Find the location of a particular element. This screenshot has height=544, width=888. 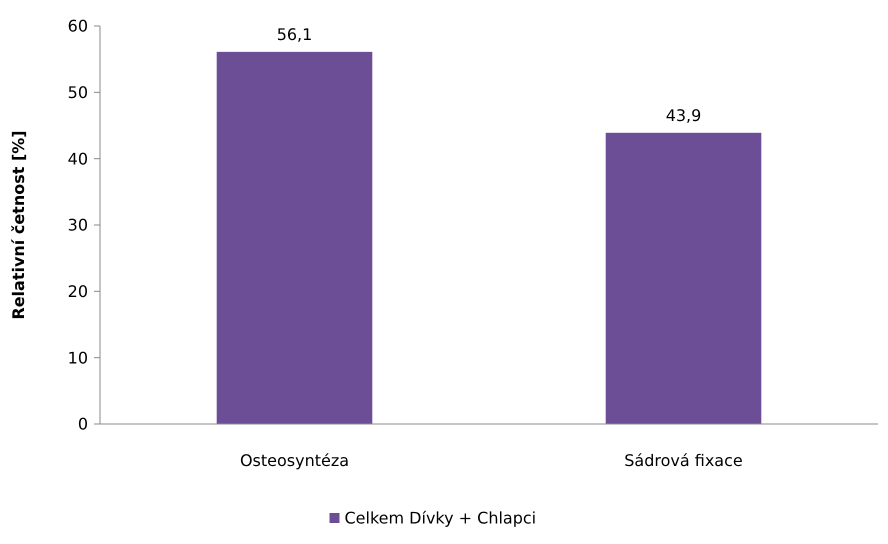

y-axis-title: Relativní četnost [%] is located at coordinates (18, 225).